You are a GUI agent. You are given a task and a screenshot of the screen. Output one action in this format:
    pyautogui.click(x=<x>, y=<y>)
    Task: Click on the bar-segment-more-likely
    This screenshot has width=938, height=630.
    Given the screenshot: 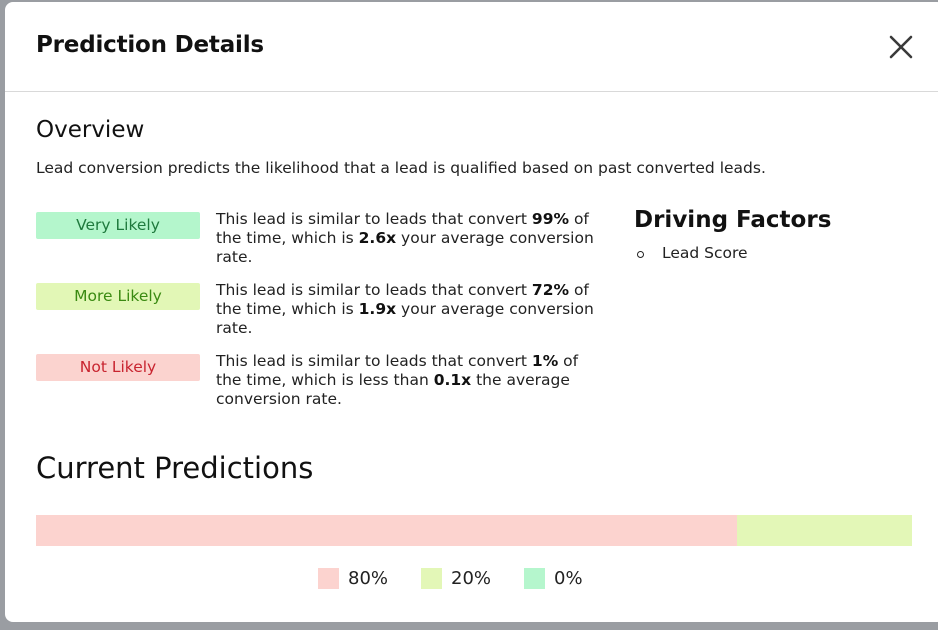 What is the action you would take?
    pyautogui.click(x=824, y=530)
    